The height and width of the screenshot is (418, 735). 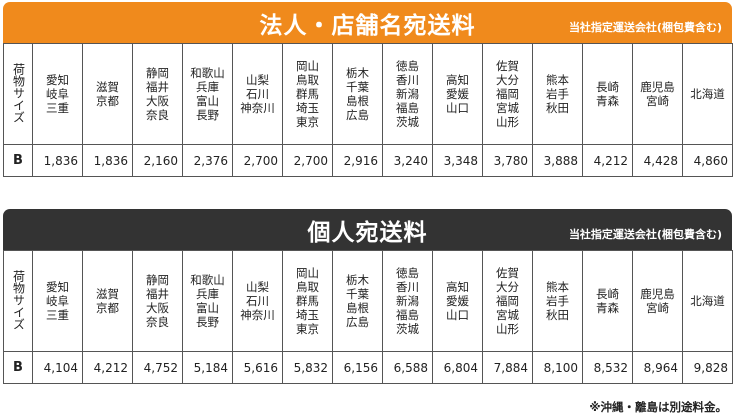 What do you see at coordinates (557, 287) in the screenshot?
I see `prefecture-name: 熊本` at bounding box center [557, 287].